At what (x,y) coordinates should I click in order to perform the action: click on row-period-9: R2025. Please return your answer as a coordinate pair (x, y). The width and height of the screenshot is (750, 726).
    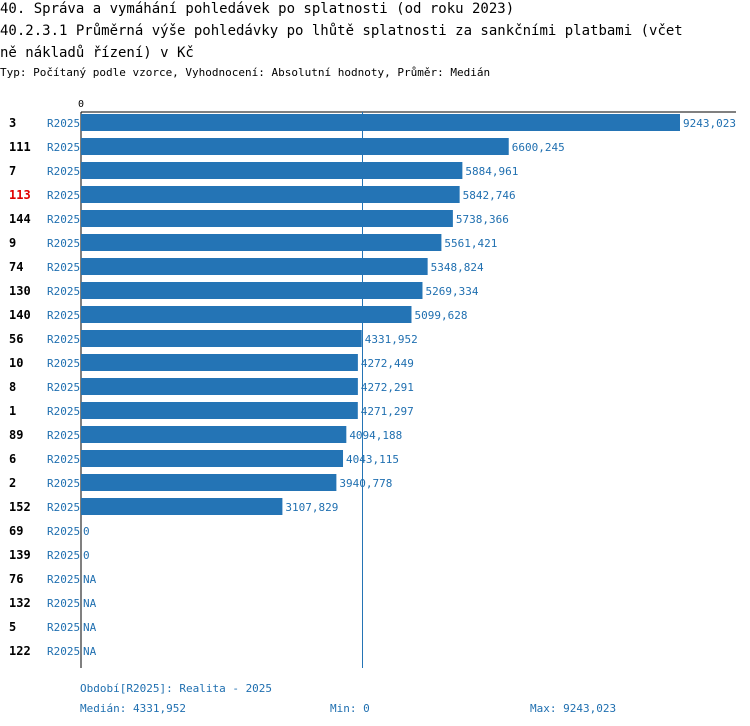
    Looking at the image, I should click on (63, 243).